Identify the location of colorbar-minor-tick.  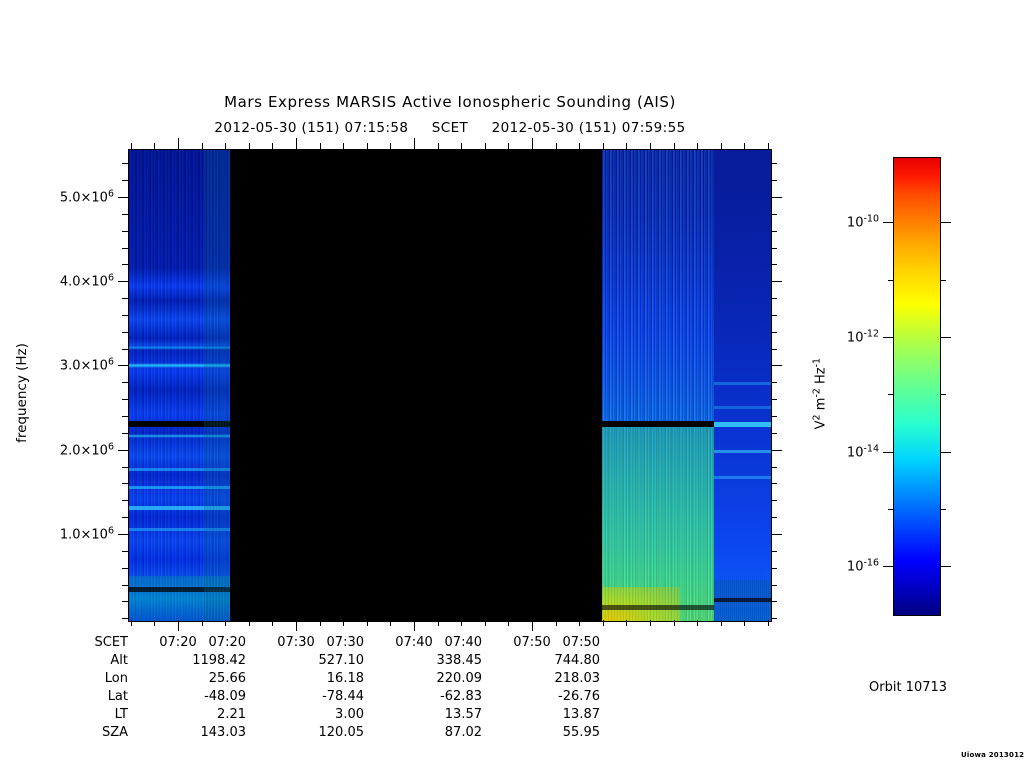
(891, 509).